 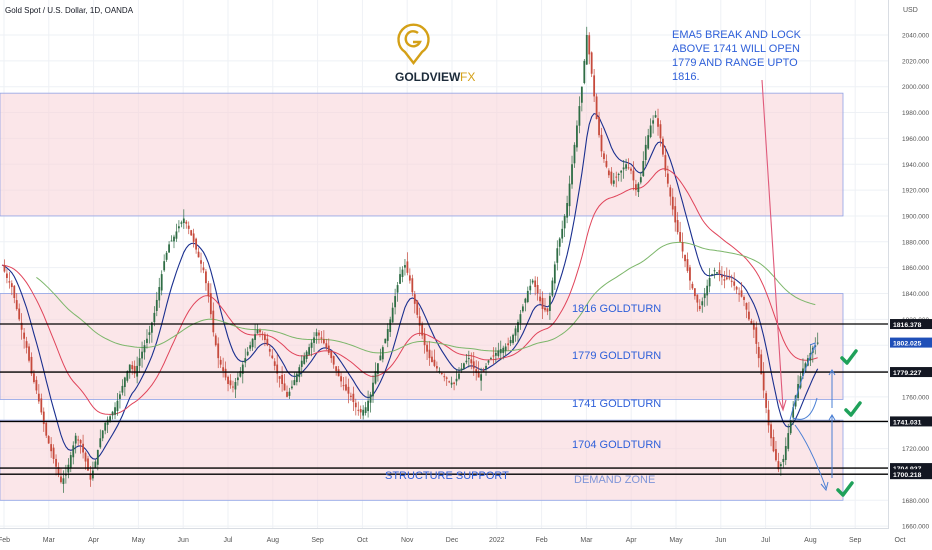 I want to click on price-axis: USD, so click(x=910, y=264).